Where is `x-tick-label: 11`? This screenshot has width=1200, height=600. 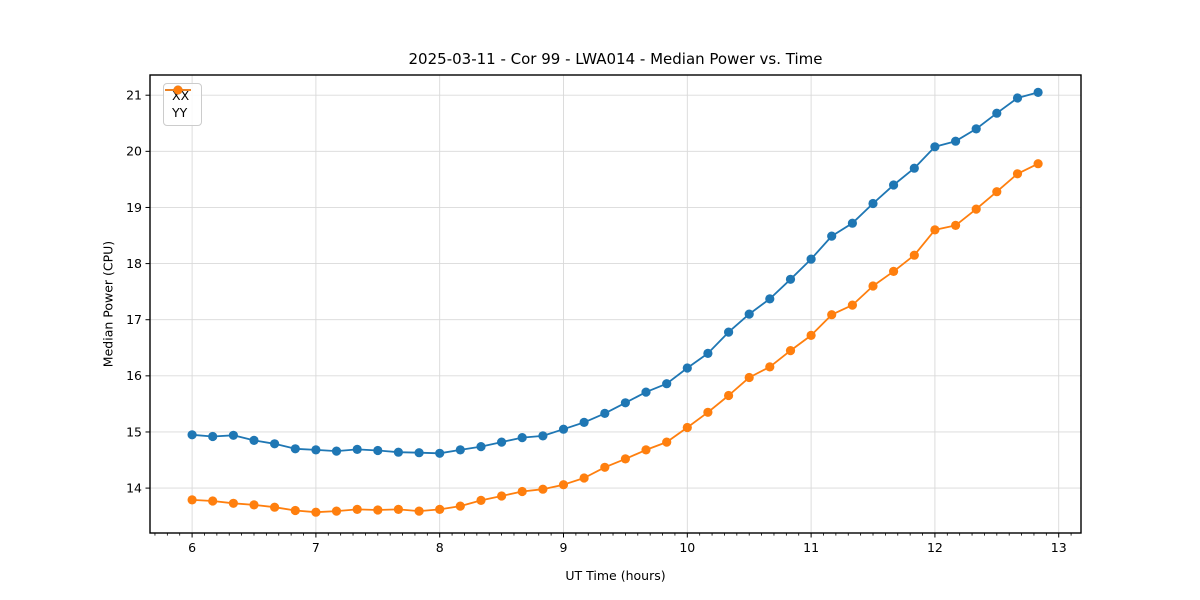 x-tick-label: 11 is located at coordinates (811, 547).